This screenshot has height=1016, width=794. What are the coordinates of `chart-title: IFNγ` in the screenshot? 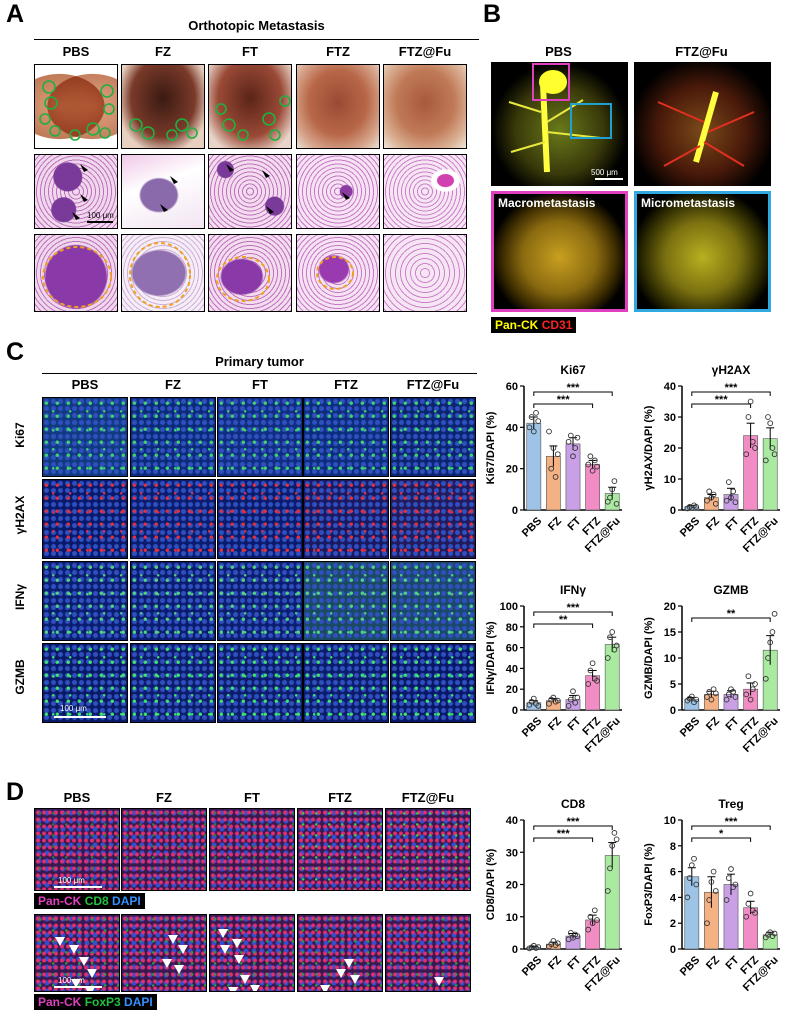 It's located at (573, 590).